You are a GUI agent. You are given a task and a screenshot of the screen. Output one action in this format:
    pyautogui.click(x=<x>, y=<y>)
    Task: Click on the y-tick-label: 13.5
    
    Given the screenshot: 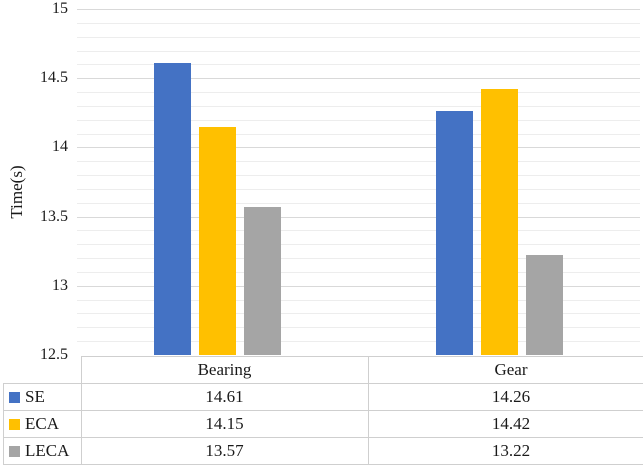 What is the action you would take?
    pyautogui.click(x=54, y=216)
    